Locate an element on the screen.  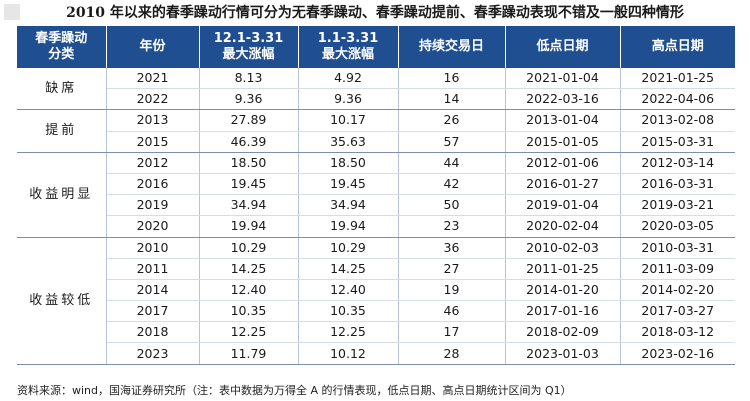
year-cell: 2016 is located at coordinates (153, 184).